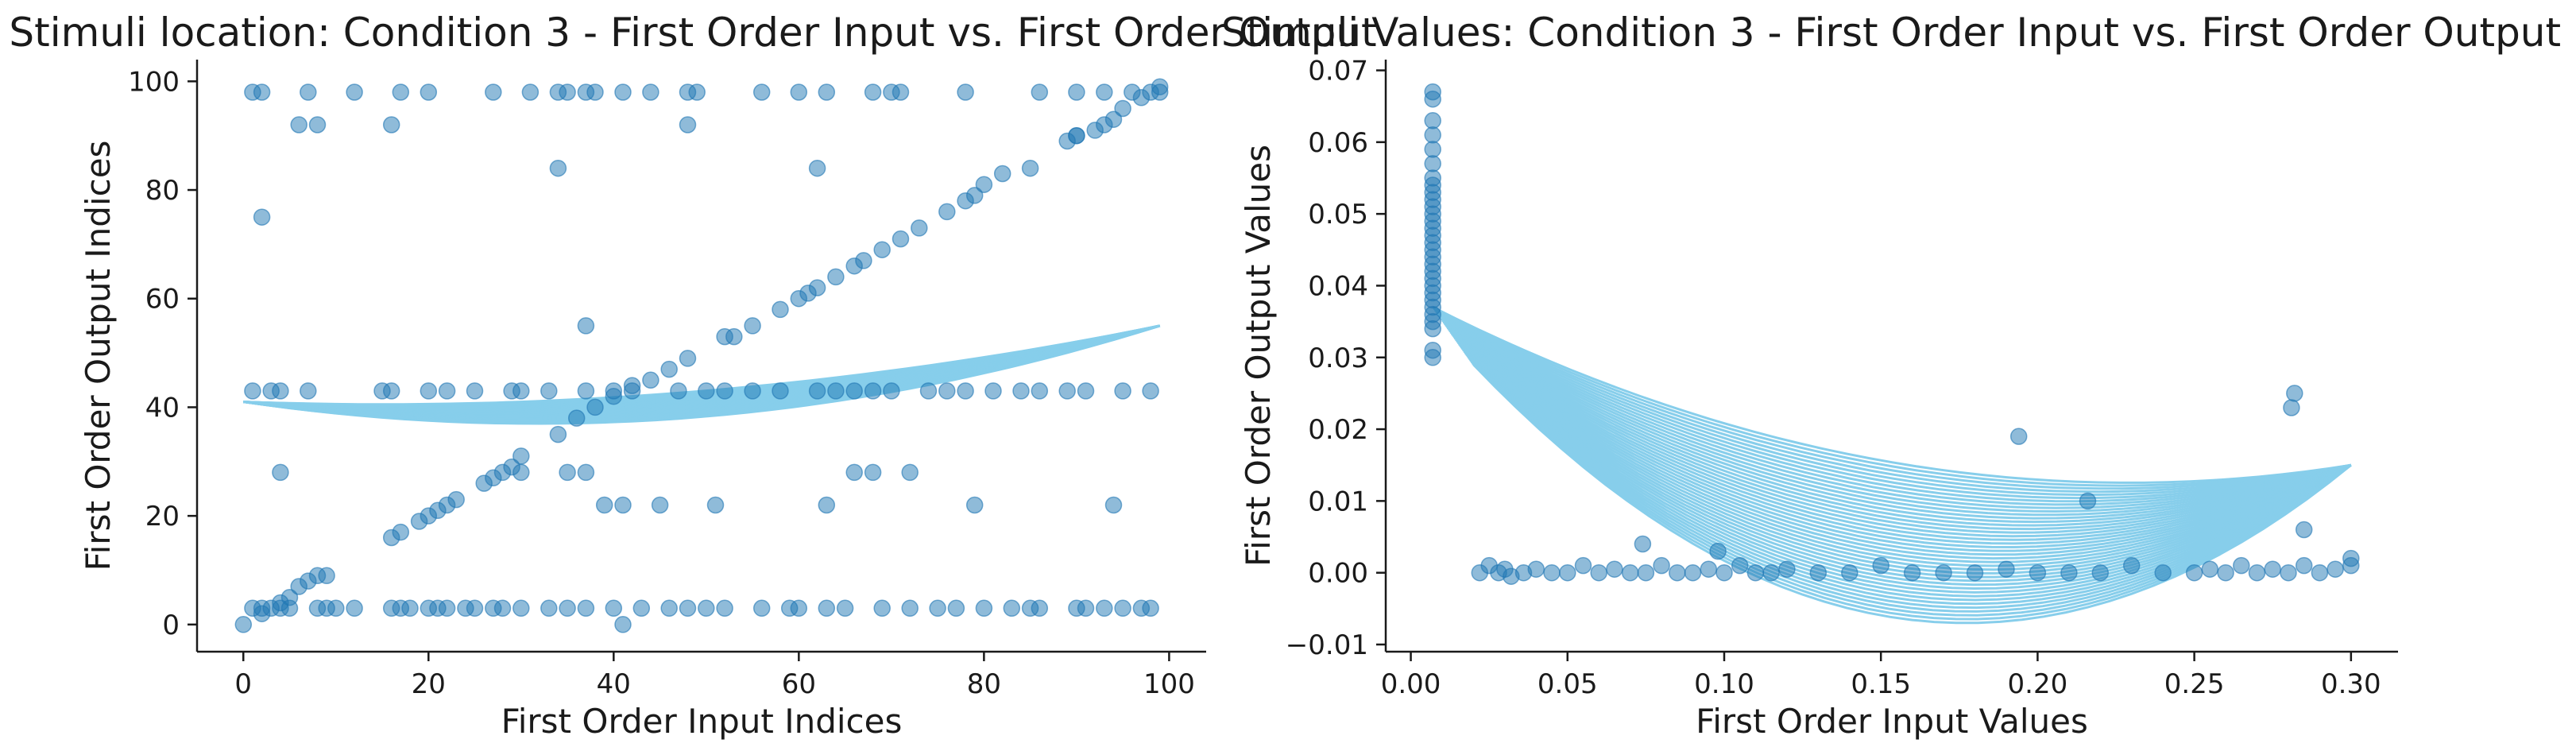 The height and width of the screenshot is (755, 2576). What do you see at coordinates (984, 684) in the screenshot?
I see `x-tick-label: 80` at bounding box center [984, 684].